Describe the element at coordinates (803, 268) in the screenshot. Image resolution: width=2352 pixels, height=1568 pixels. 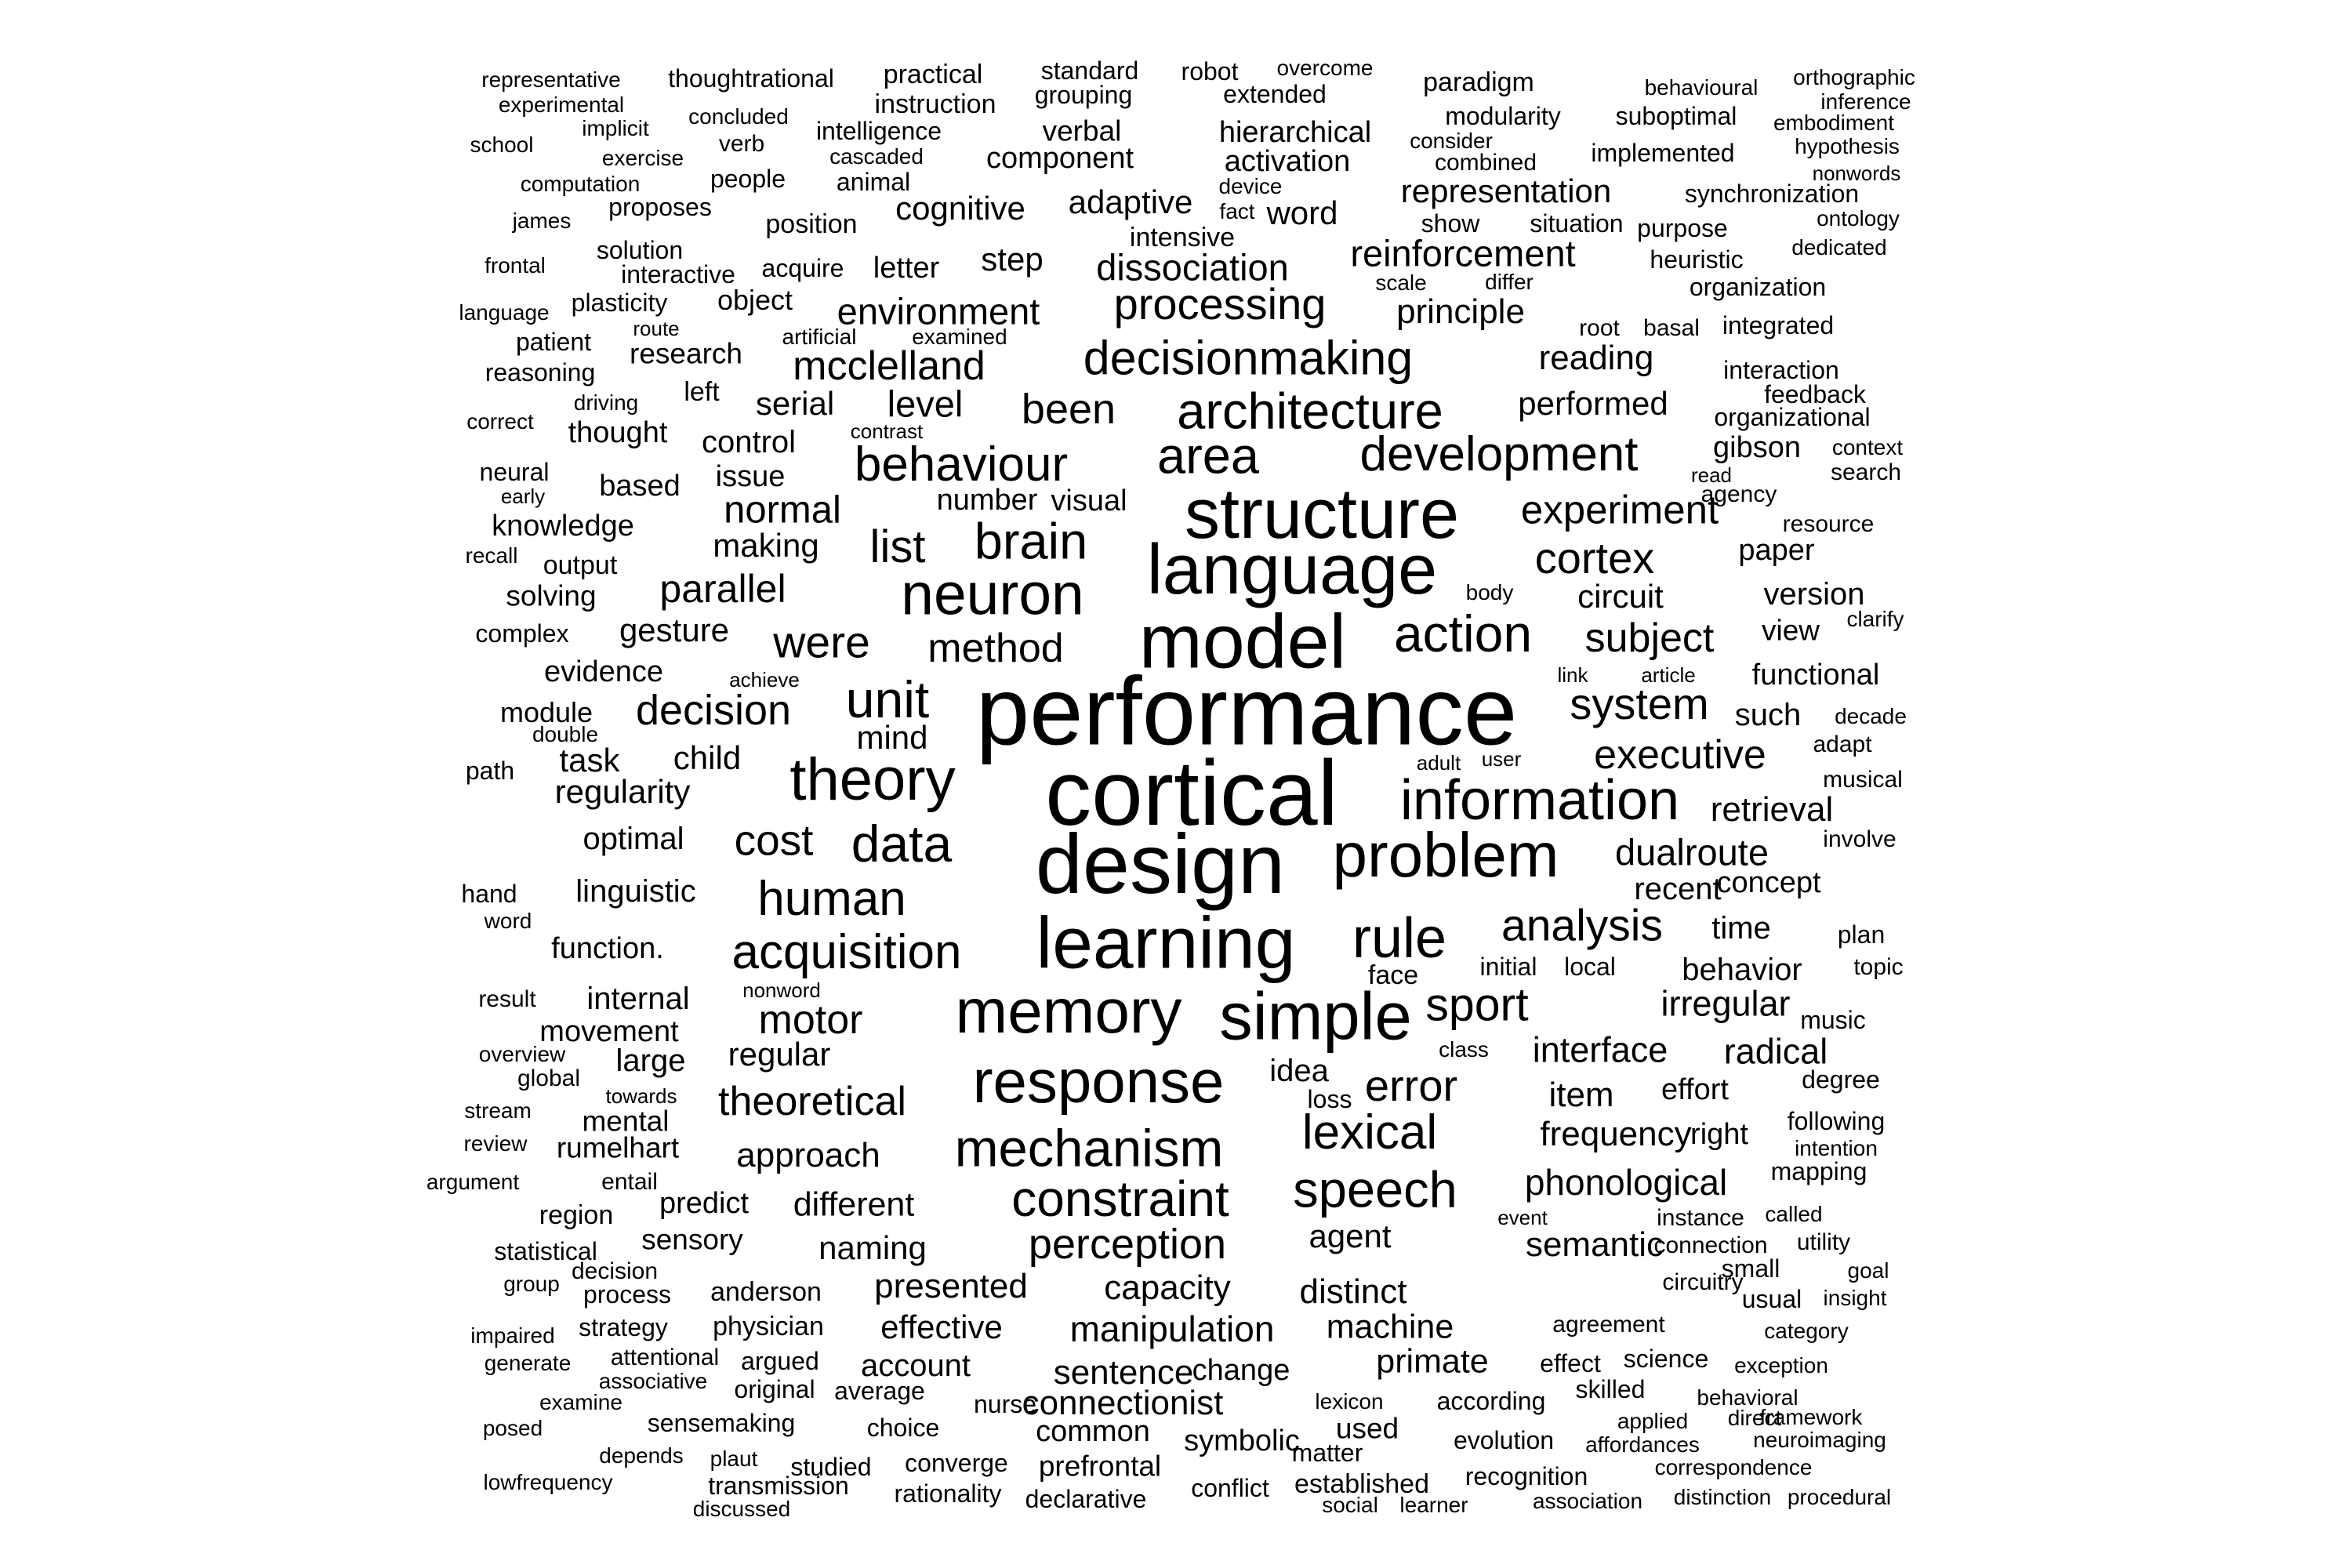
I see `cloud-word: acquire` at that location.